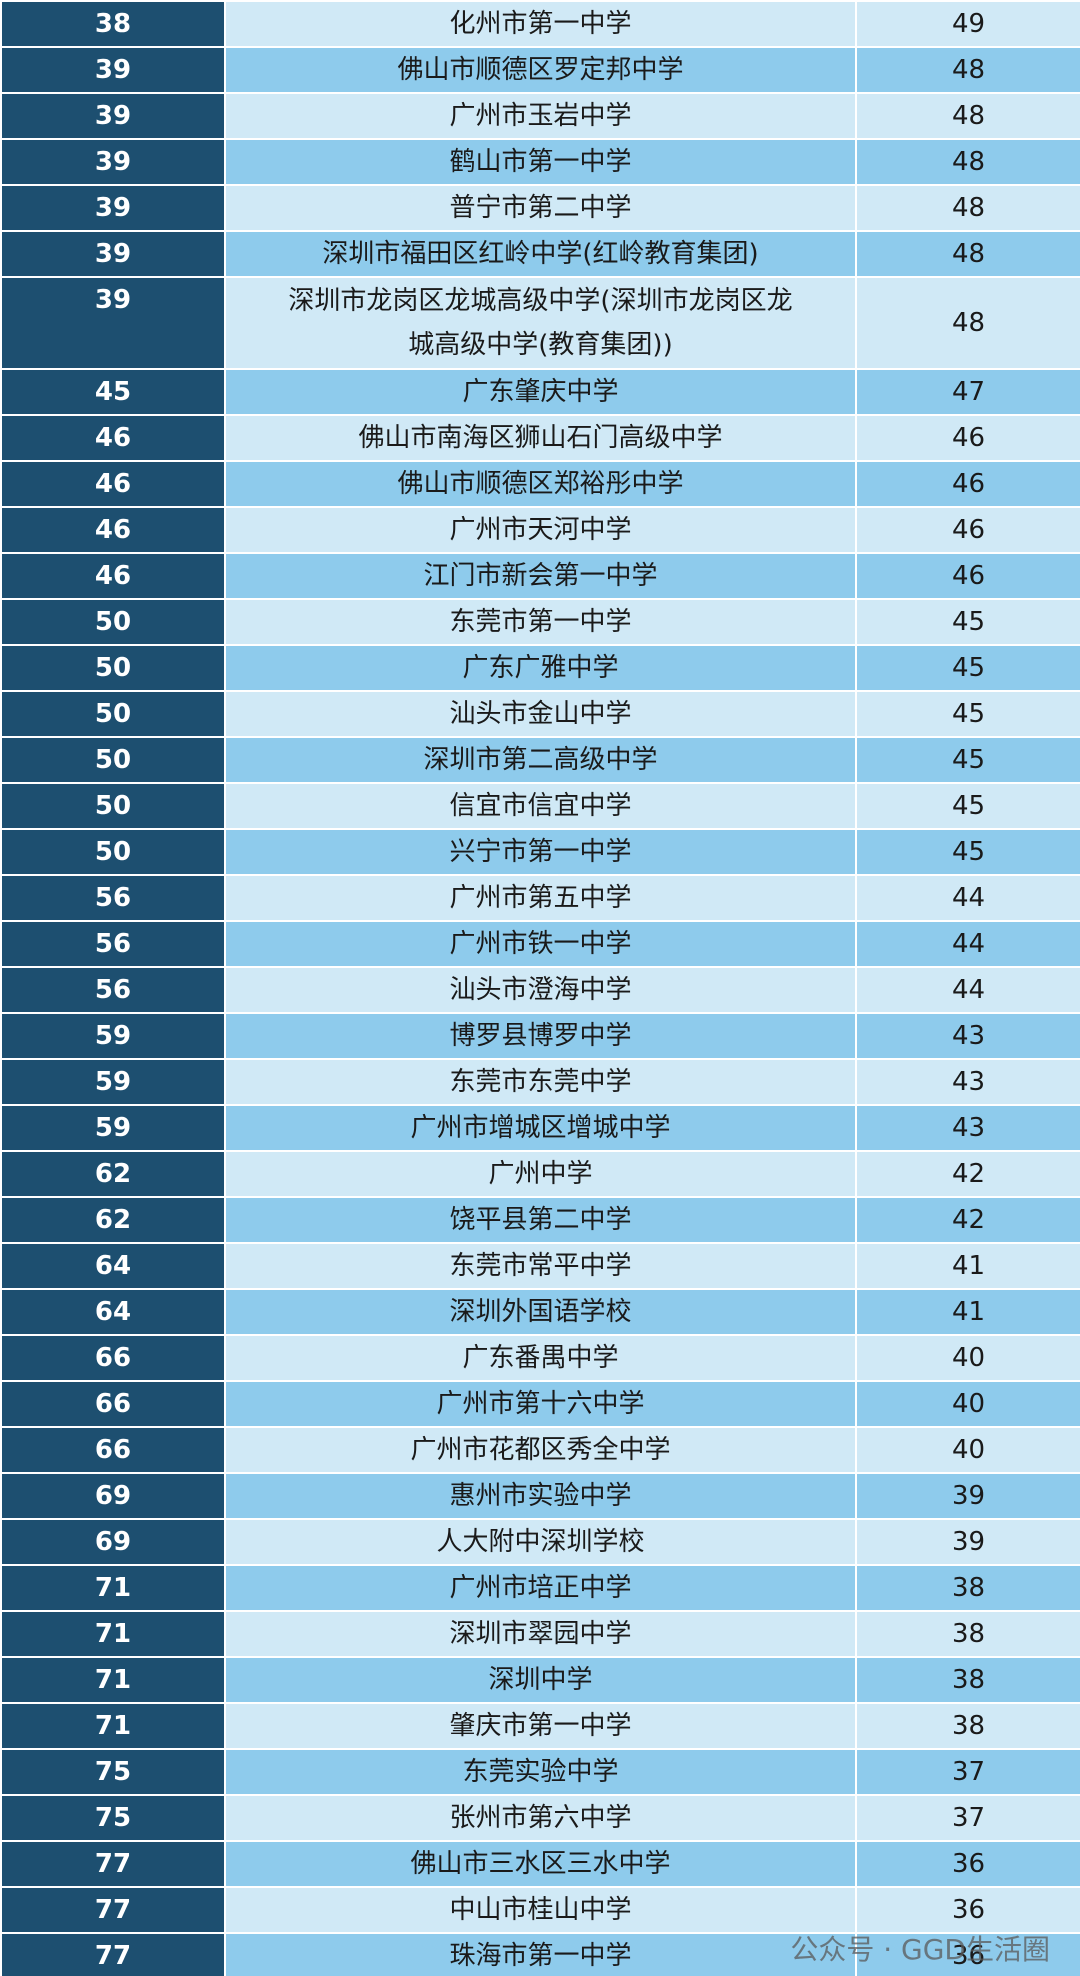  Describe the element at coordinates (920, 1949) in the screenshot. I see `watermark: 公众号 · GGD生活圈` at that location.